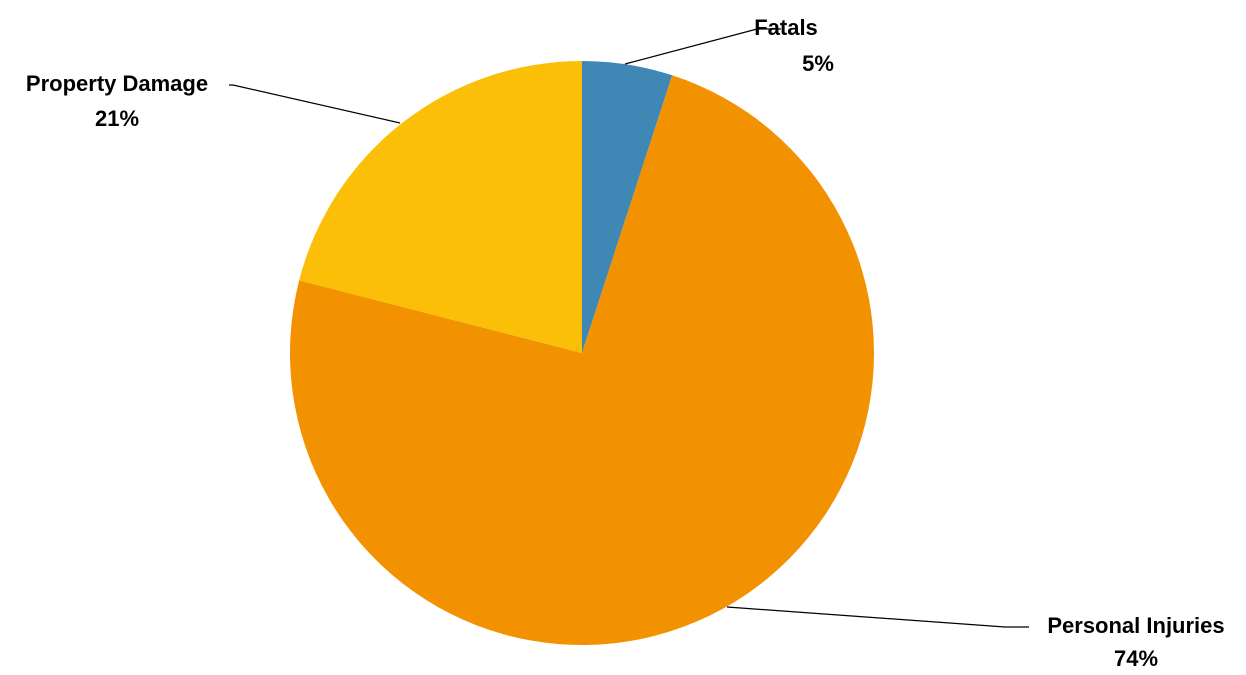 Image resolution: width=1246 pixels, height=675 pixels. Describe the element at coordinates (877, 617) in the screenshot. I see `leader-line-personal-injuries` at that location.